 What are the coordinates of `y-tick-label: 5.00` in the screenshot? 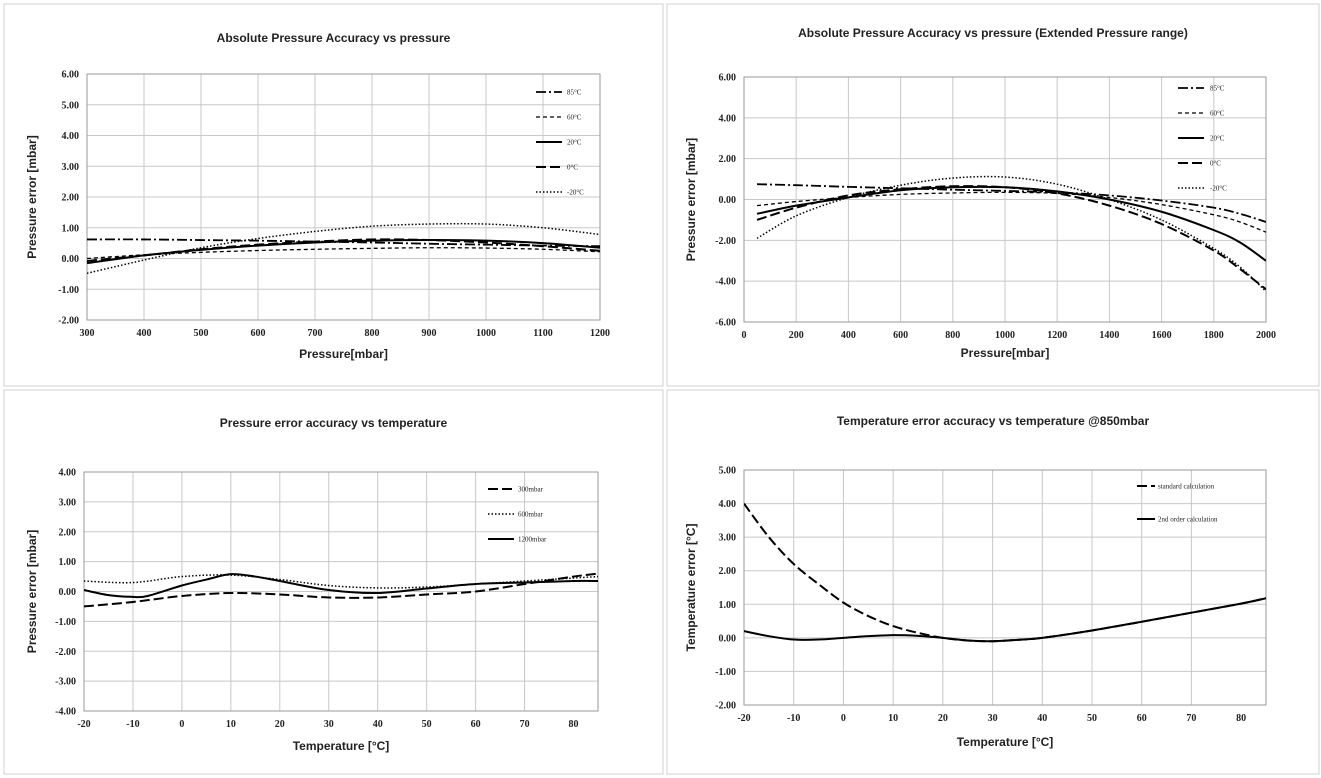 It's located at (728, 471).